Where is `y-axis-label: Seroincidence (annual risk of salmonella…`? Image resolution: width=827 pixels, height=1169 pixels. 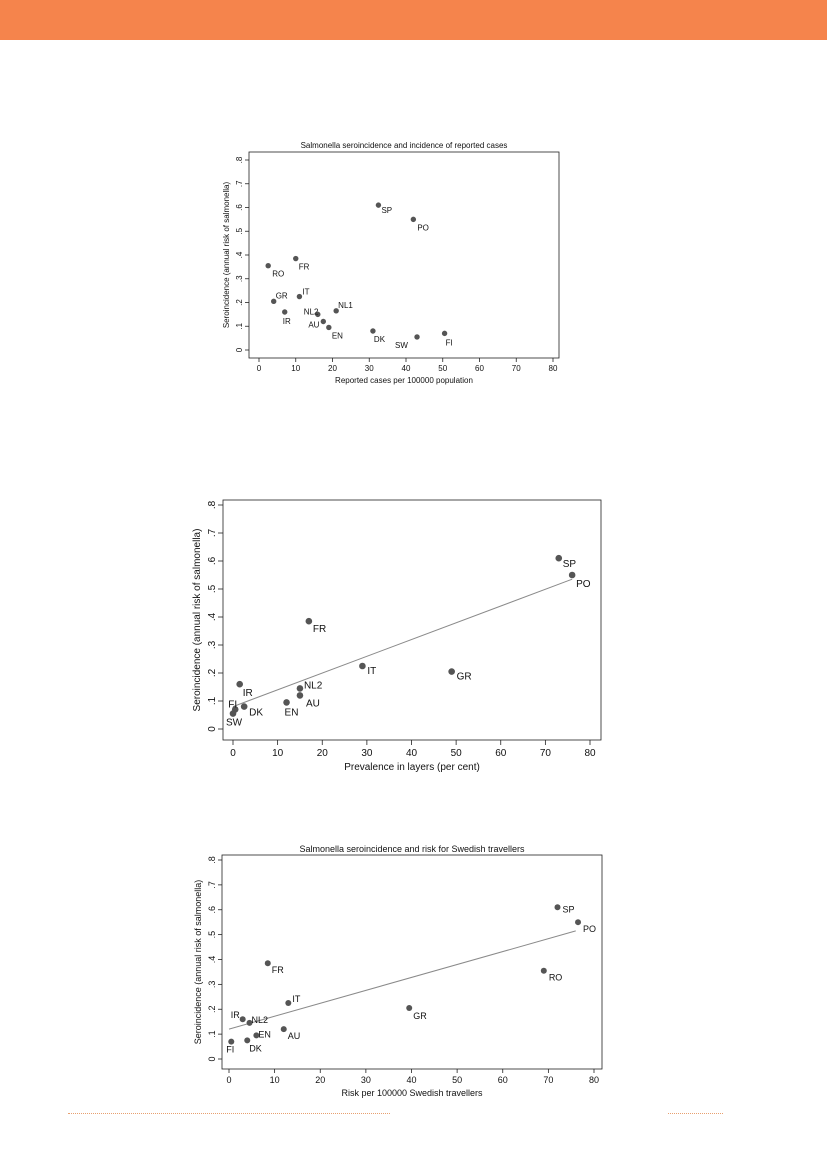
y-axis-label: Seroincidence (annual risk of salmonella… is located at coordinates (197, 620).